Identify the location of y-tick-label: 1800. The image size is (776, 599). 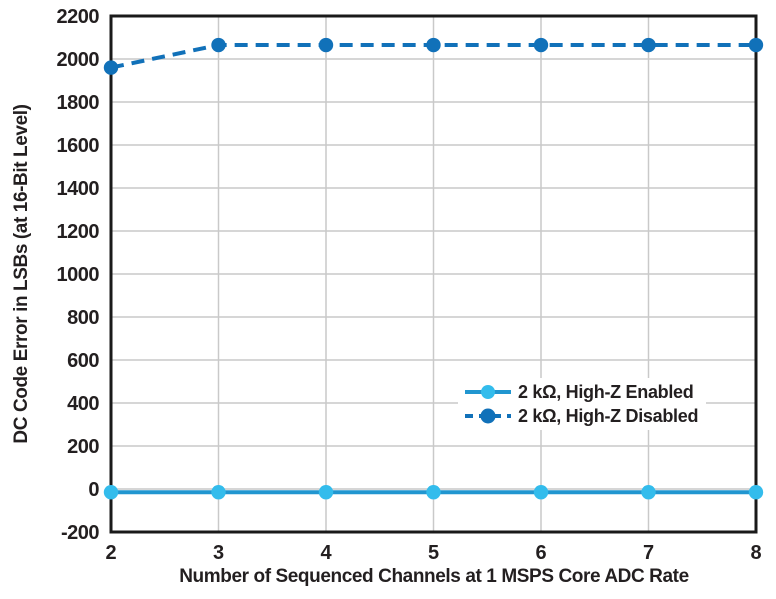
(78, 103).